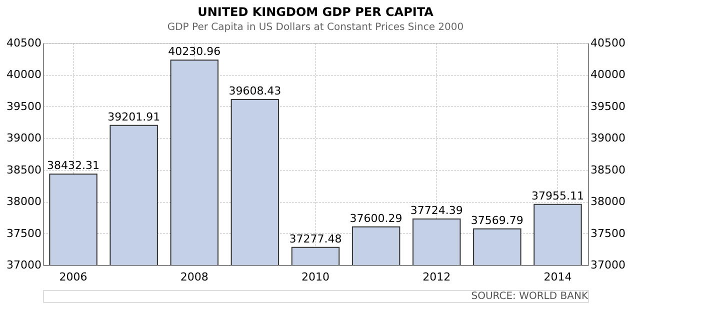  What do you see at coordinates (529, 296) in the screenshot?
I see `source-note: SOURCE: WORLD BANK` at bounding box center [529, 296].